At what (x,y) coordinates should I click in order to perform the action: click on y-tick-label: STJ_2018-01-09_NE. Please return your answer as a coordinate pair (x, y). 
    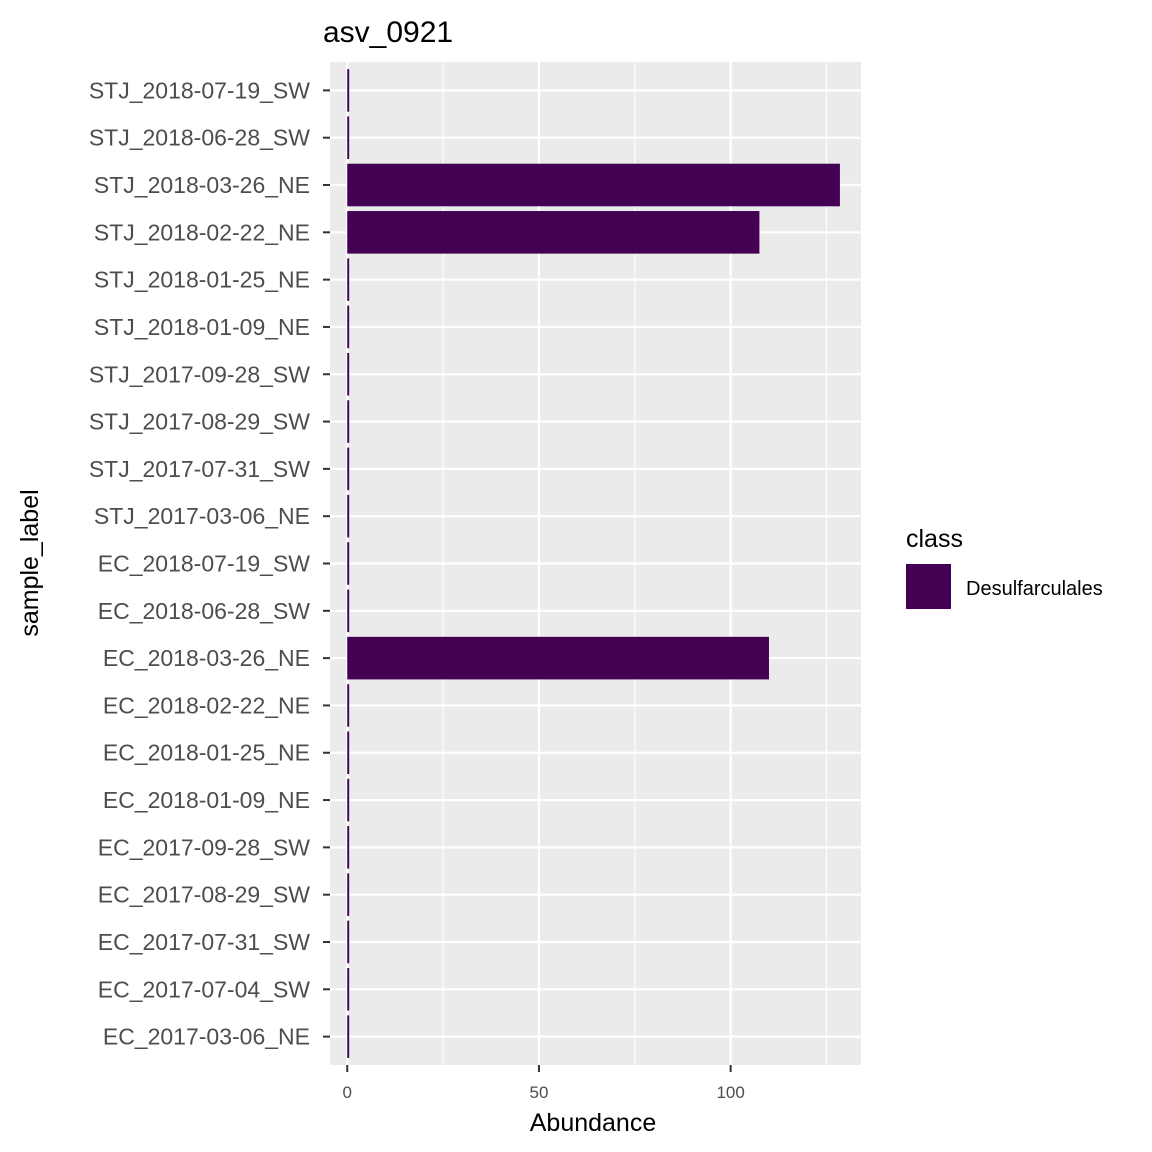
    Looking at the image, I should click on (202, 327).